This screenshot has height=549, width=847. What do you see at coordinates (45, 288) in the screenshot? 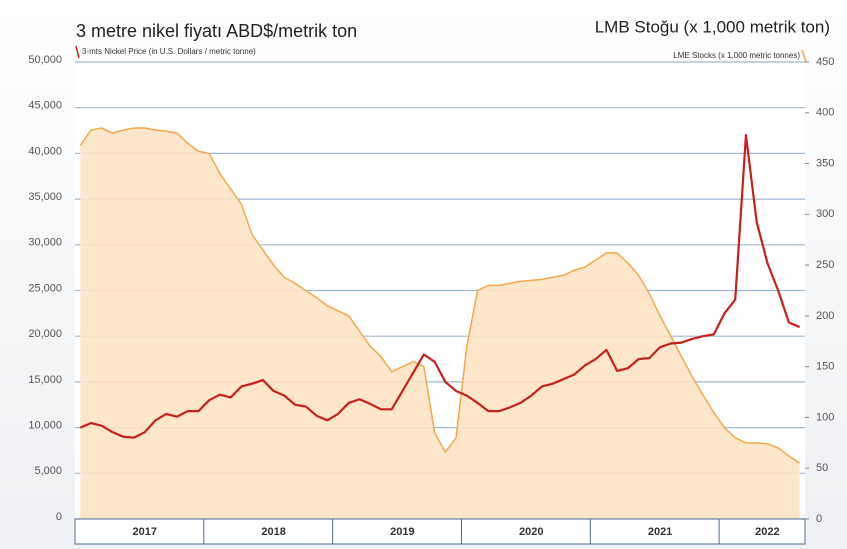
I see `y-tick-label: 25,000` at bounding box center [45, 288].